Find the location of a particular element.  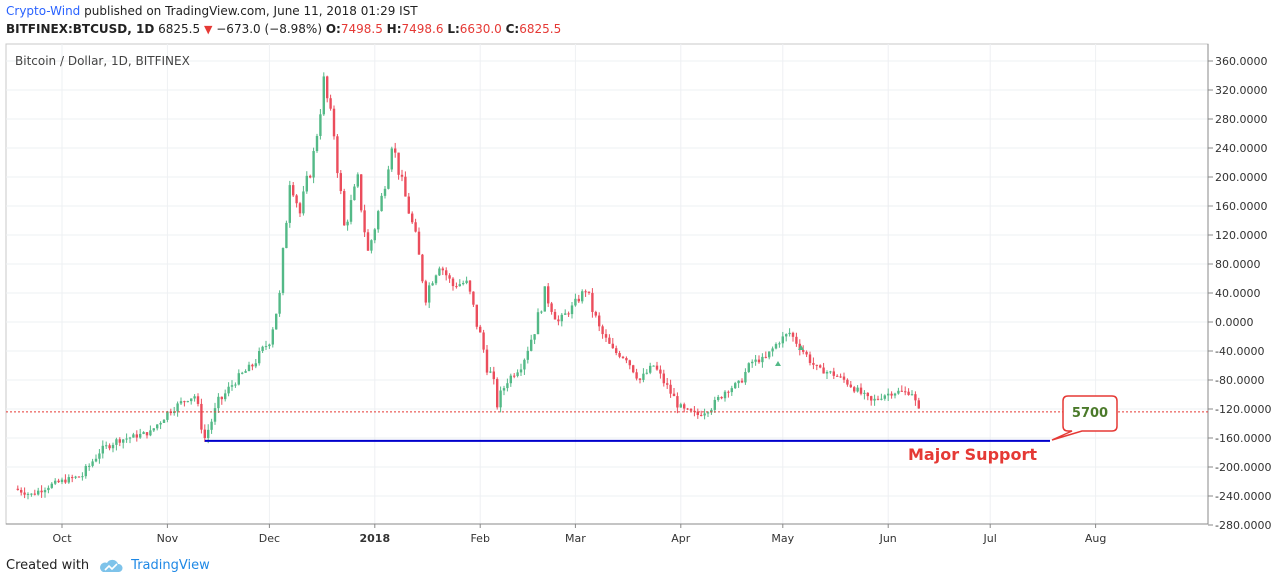

author-link: Crypto-Wind is located at coordinates (43, 11).